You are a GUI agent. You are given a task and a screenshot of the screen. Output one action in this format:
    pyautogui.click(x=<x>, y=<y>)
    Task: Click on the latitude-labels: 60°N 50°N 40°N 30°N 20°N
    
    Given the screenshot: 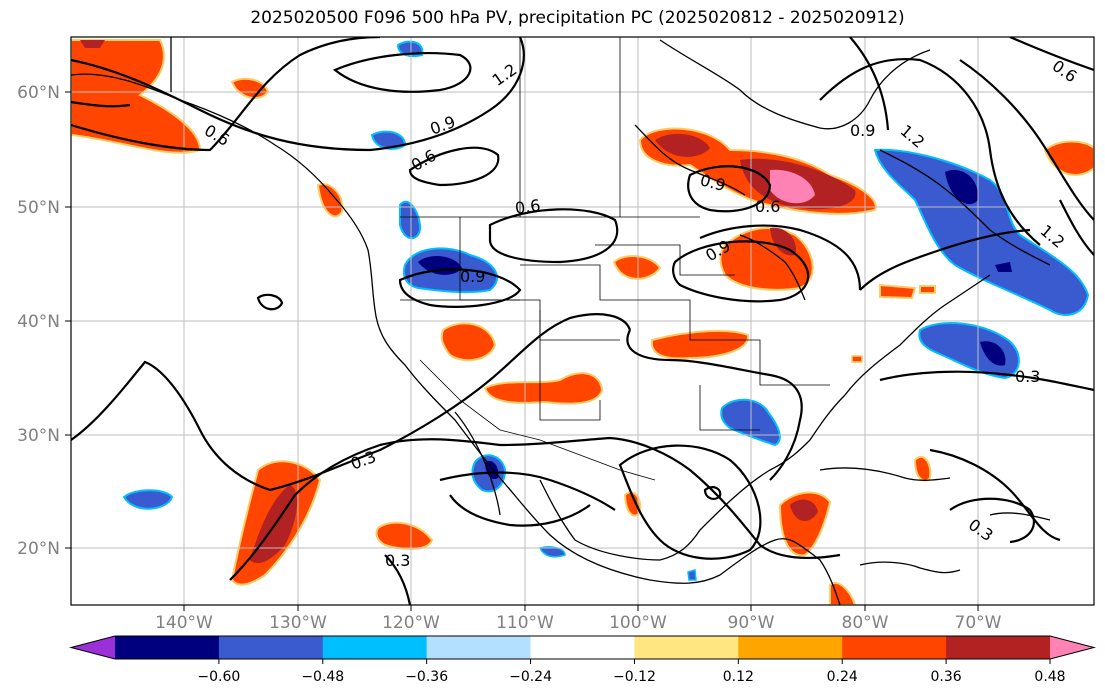 What is the action you would take?
    pyautogui.click(x=38, y=321)
    